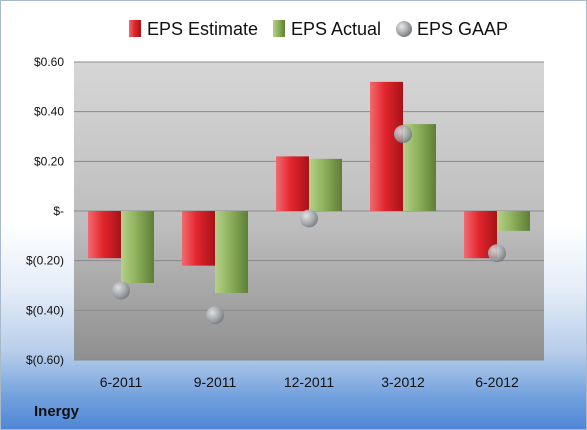 This screenshot has height=430, width=587. What do you see at coordinates (279, 28) in the screenshot?
I see `legend-swatch-actual` at bounding box center [279, 28].